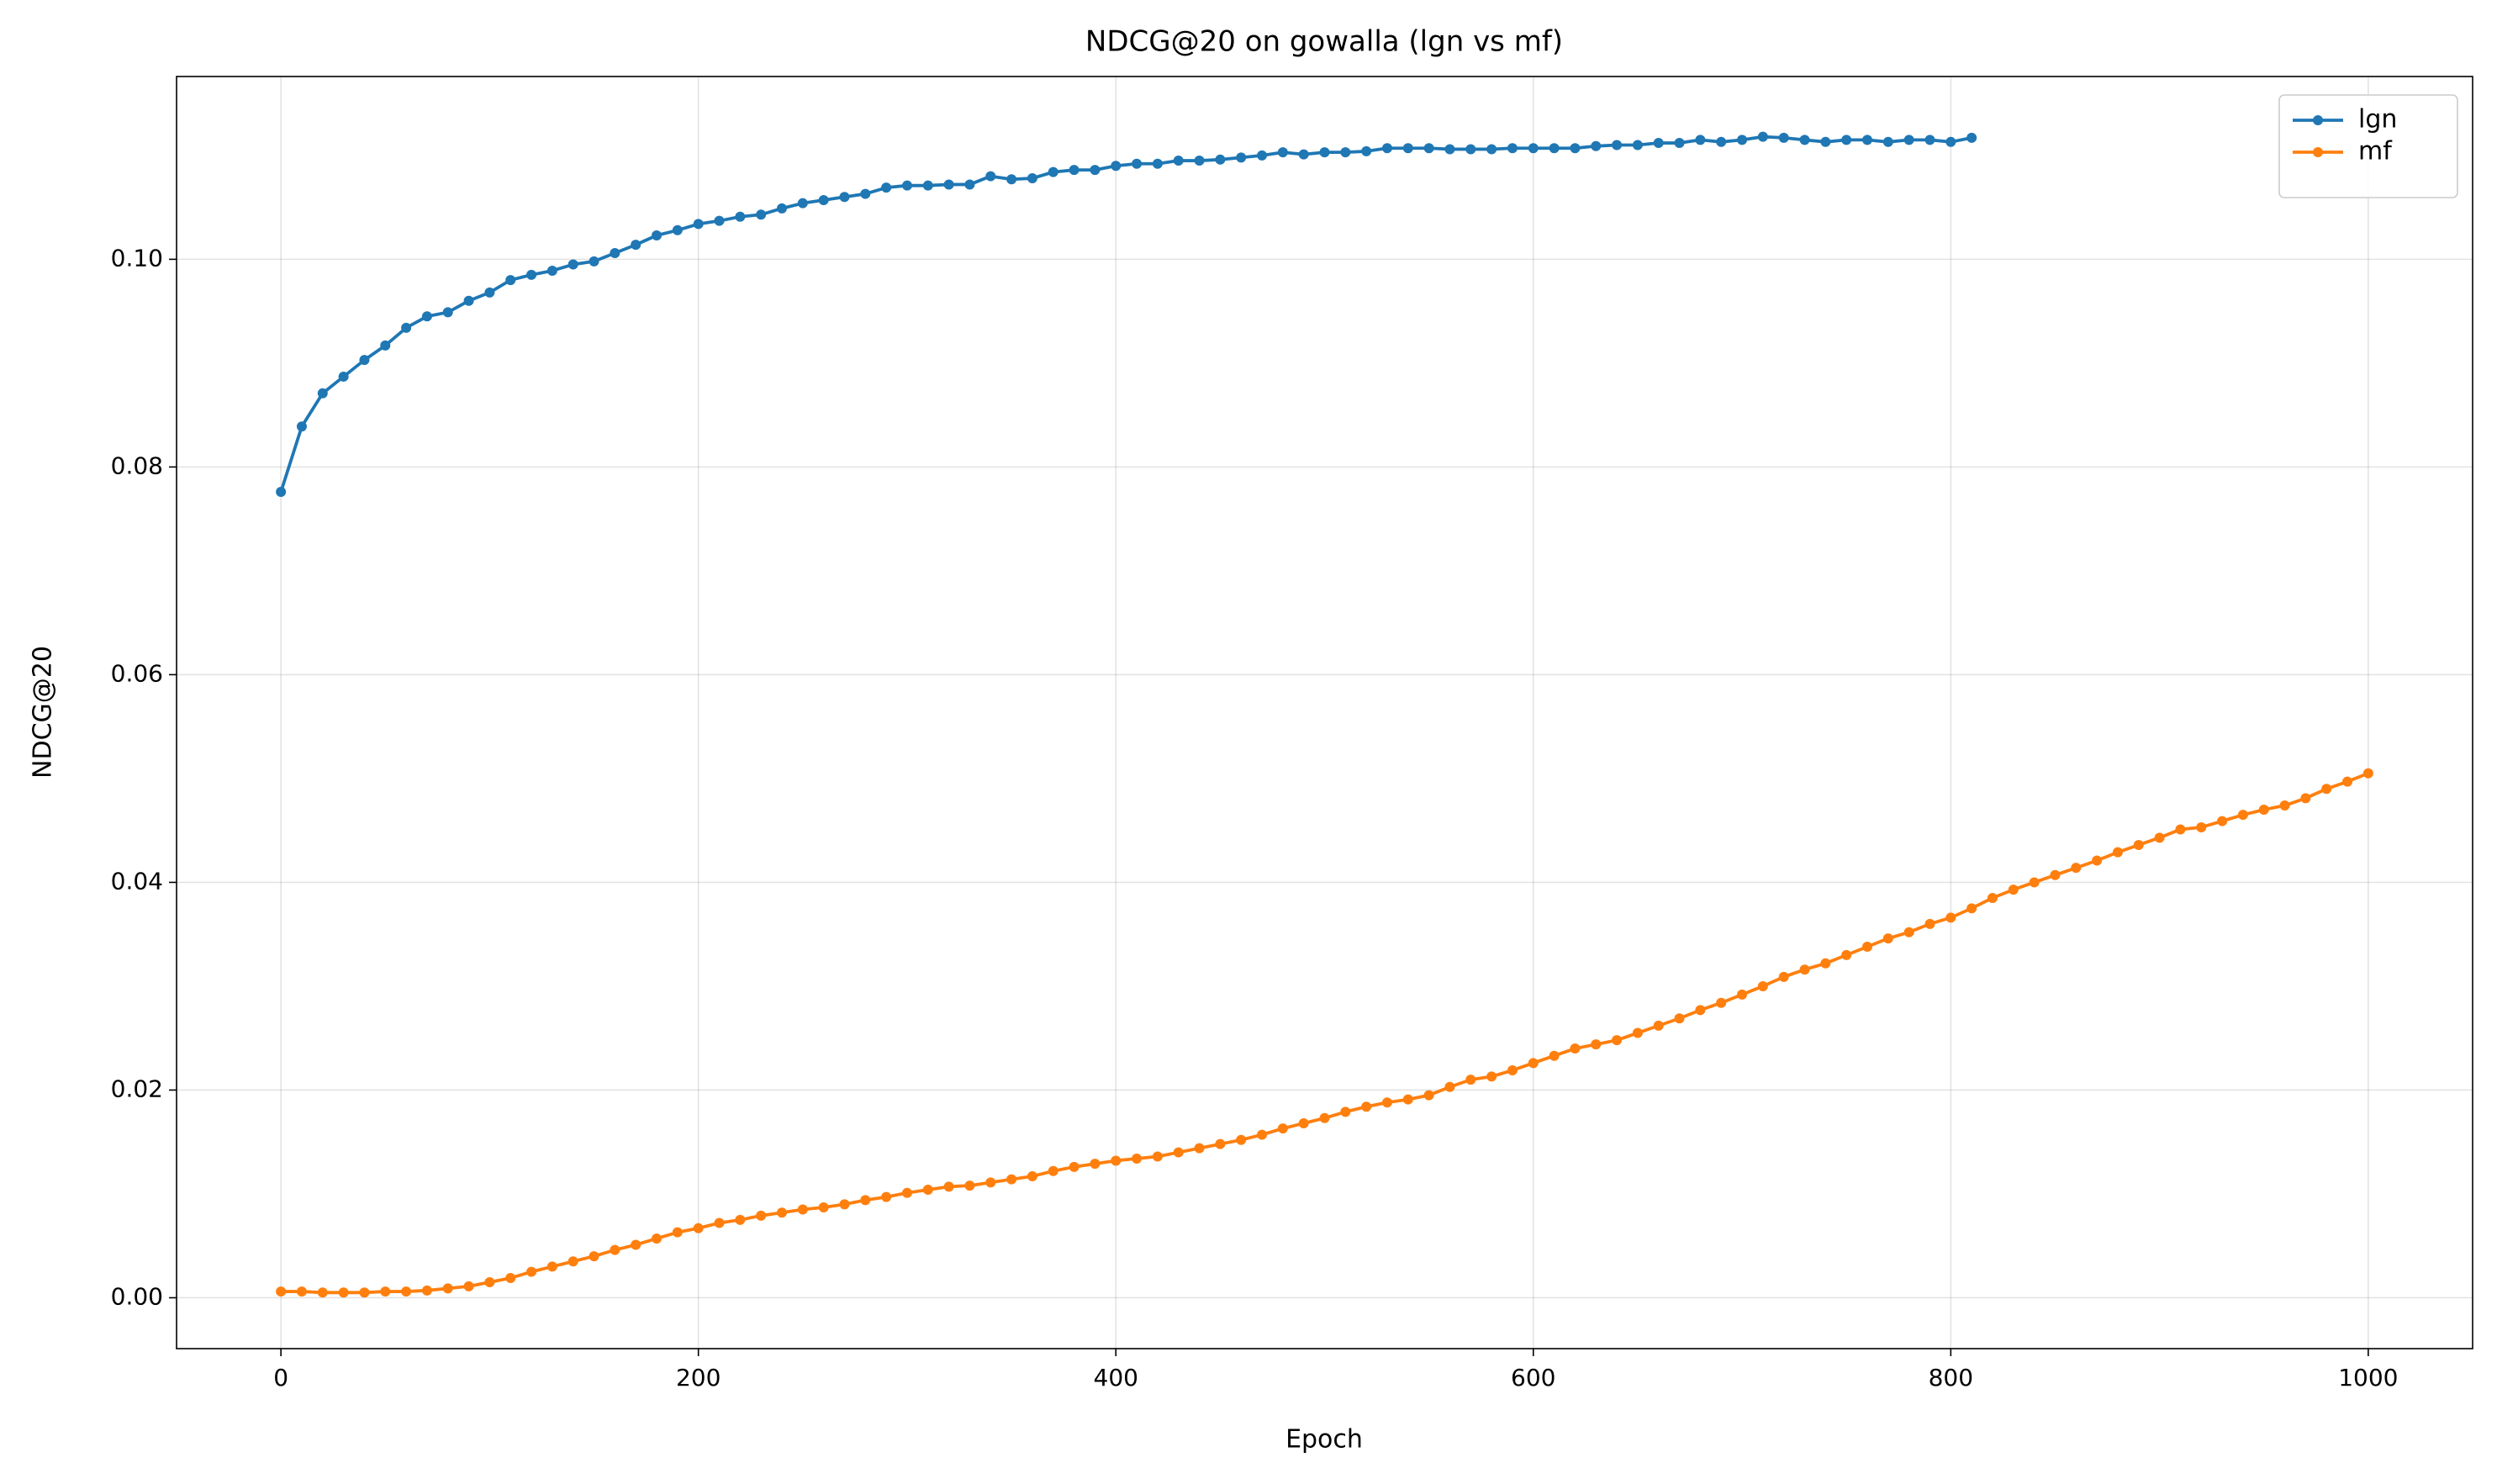  I want to click on x-tick-label: 400, so click(1116, 1378).